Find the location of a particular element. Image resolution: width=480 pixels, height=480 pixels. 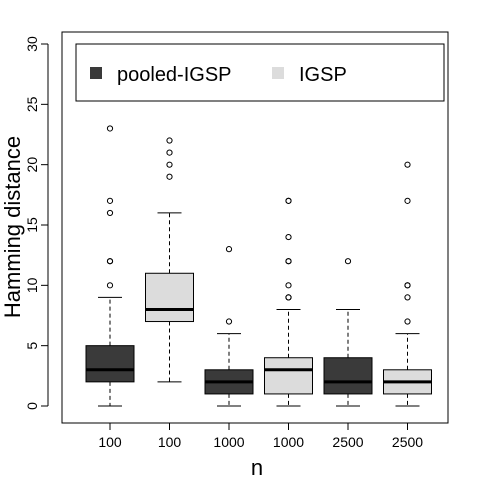

y-tick-label: 30 is located at coordinates (32, 44).